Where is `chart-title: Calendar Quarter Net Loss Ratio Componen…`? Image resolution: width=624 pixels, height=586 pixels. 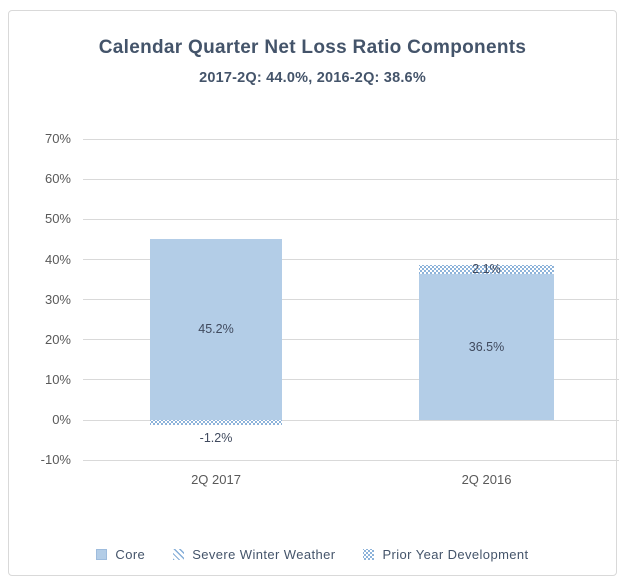 chart-title: Calendar Quarter Net Loss Ratio Componen… is located at coordinates (312, 47).